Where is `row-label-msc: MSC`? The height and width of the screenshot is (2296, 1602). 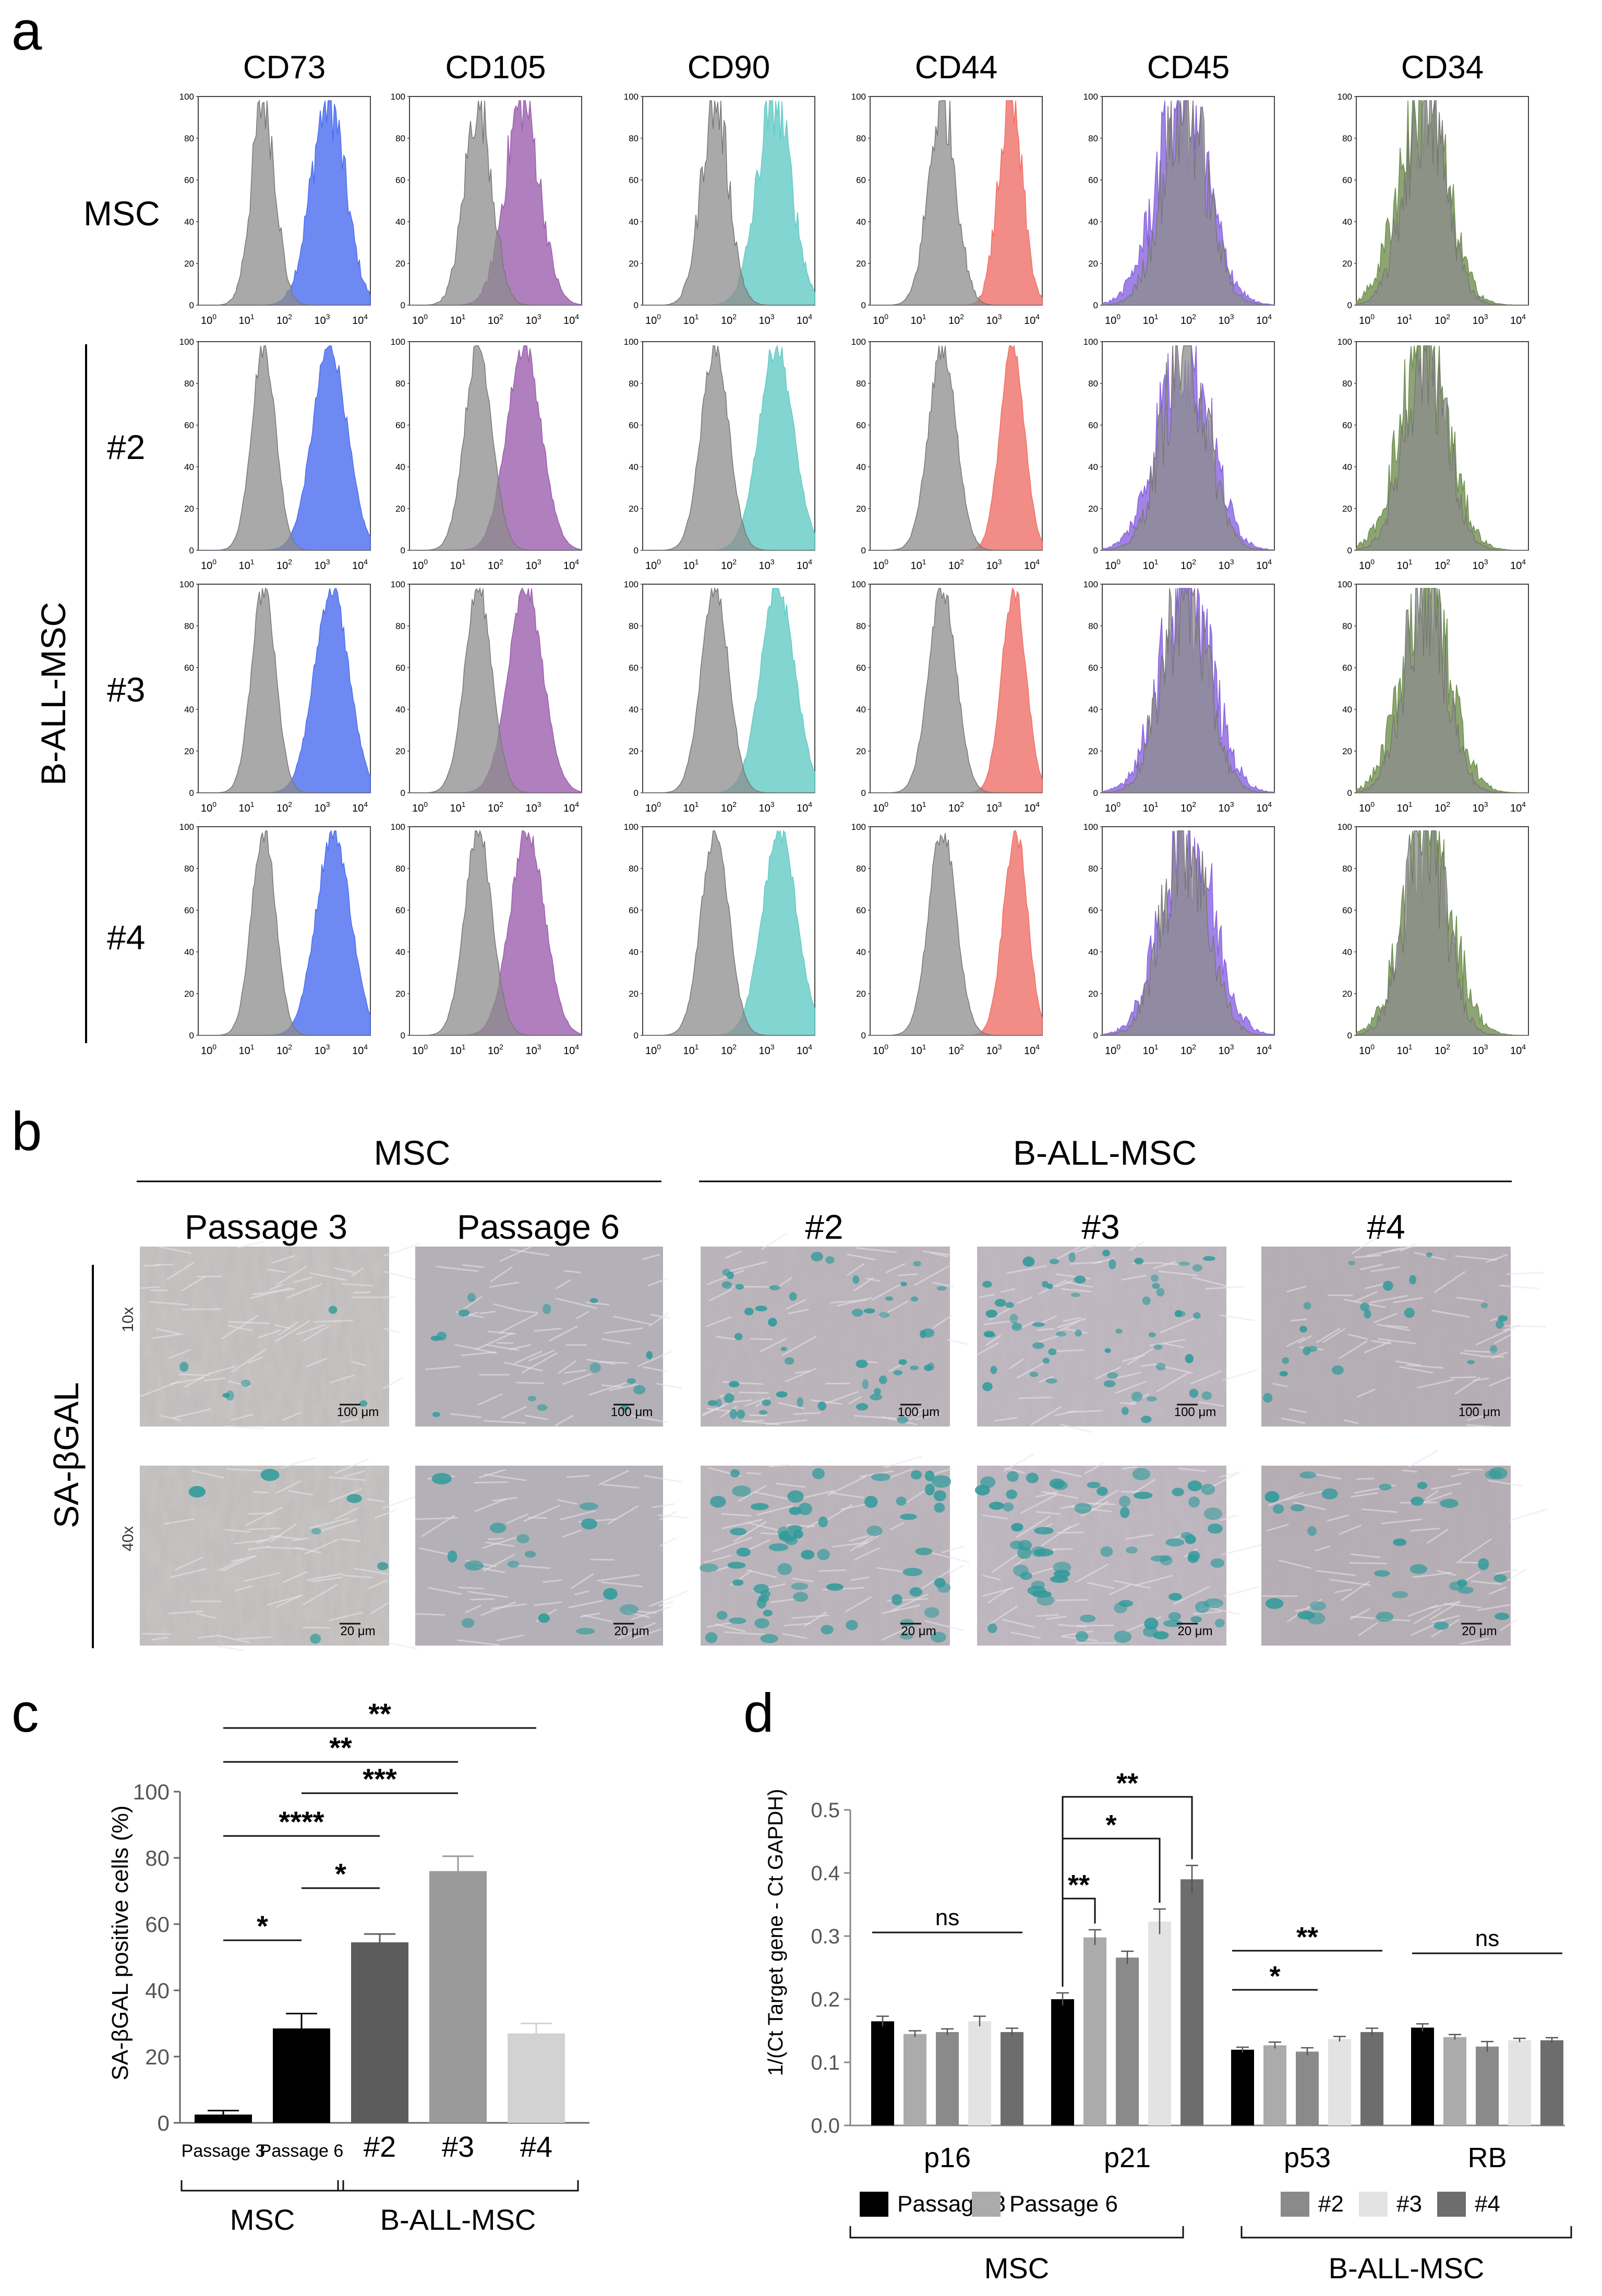
row-label-msc: MSC is located at coordinates (121, 213).